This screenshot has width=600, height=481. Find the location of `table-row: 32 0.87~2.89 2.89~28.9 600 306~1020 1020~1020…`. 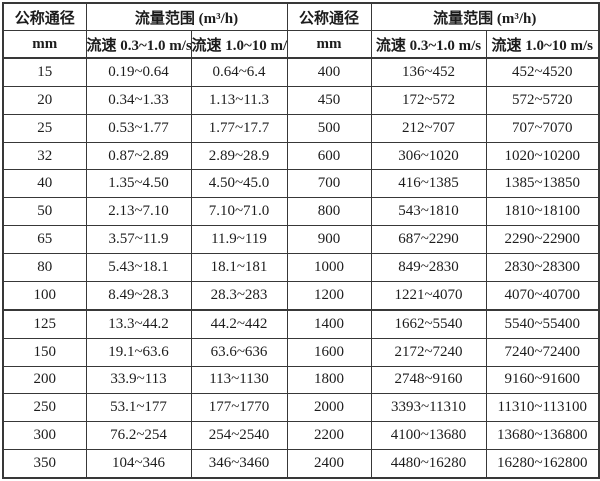

table-row: 32 0.87~2.89 2.89~28.9 600 306~1020 1020~1020… is located at coordinates (301, 156).